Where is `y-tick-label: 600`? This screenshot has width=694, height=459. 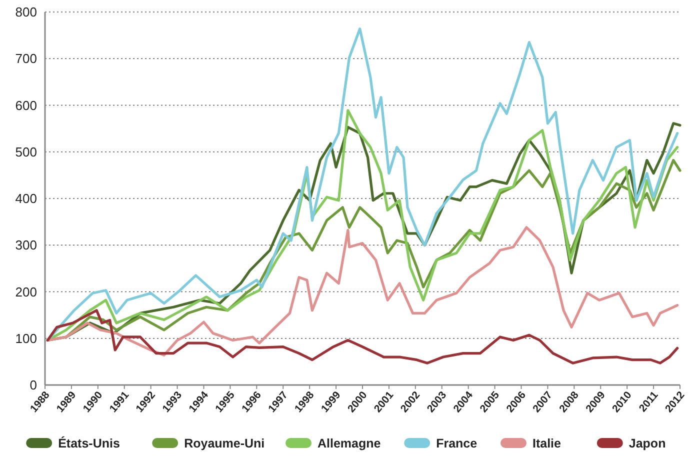
y-tick-label: 600 is located at coordinates (26, 105).